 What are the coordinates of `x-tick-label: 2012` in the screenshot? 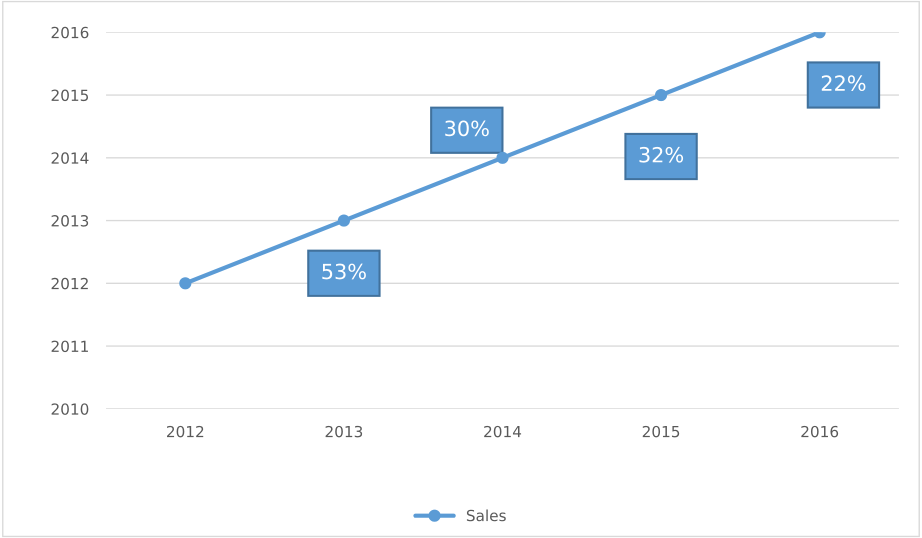 It's located at (185, 432).